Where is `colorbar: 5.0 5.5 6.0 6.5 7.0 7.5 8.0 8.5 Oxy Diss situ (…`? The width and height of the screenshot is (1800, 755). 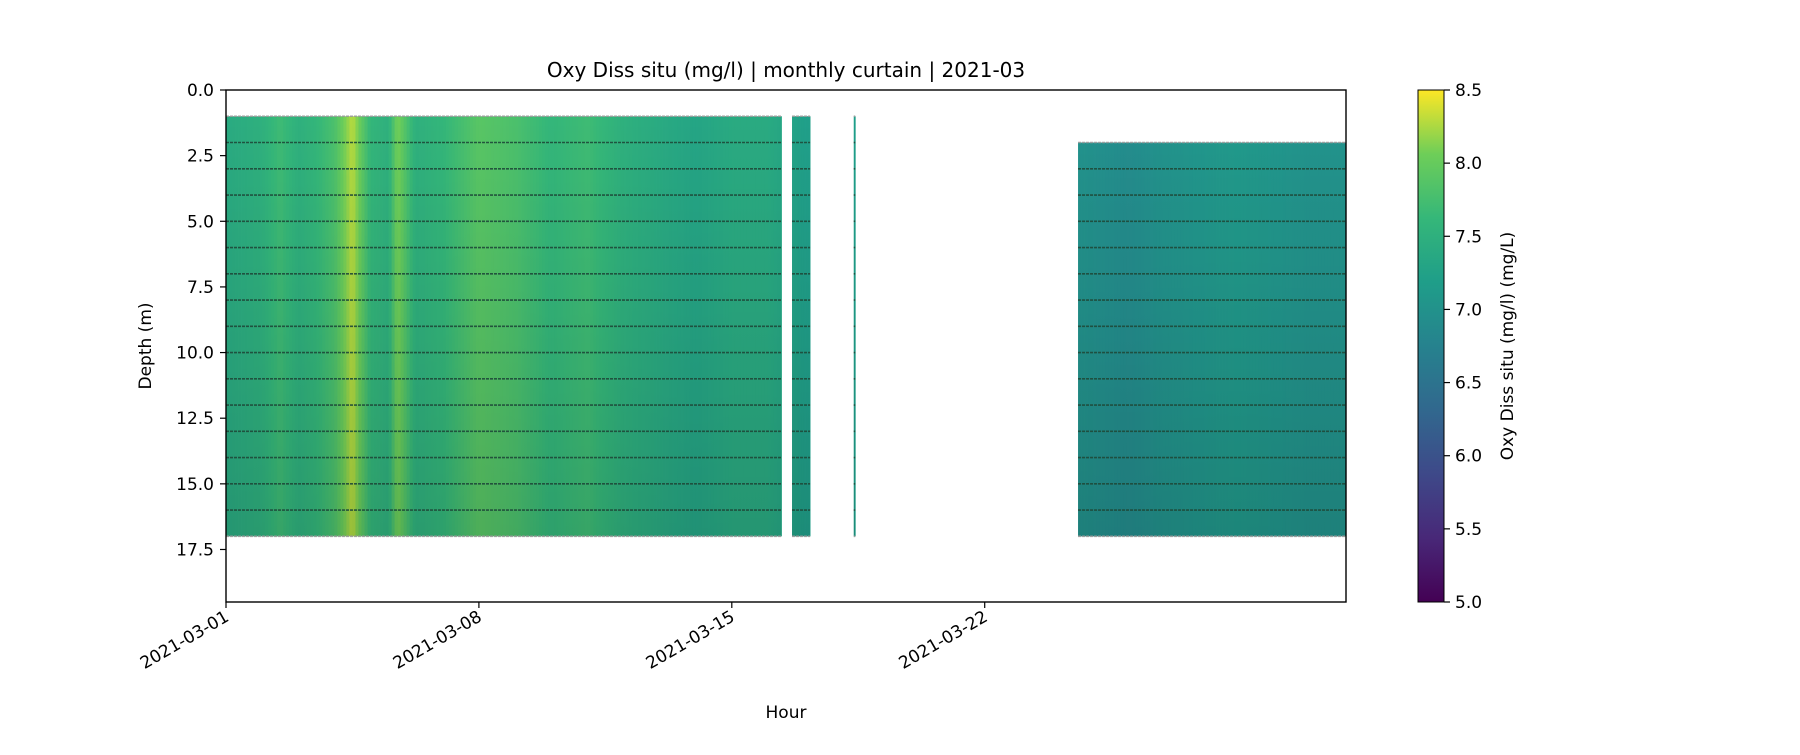 colorbar: 5.0 5.5 6.0 6.5 7.0 7.5 8.0 8.5 Oxy Diss situ (… is located at coordinates (1467, 347).